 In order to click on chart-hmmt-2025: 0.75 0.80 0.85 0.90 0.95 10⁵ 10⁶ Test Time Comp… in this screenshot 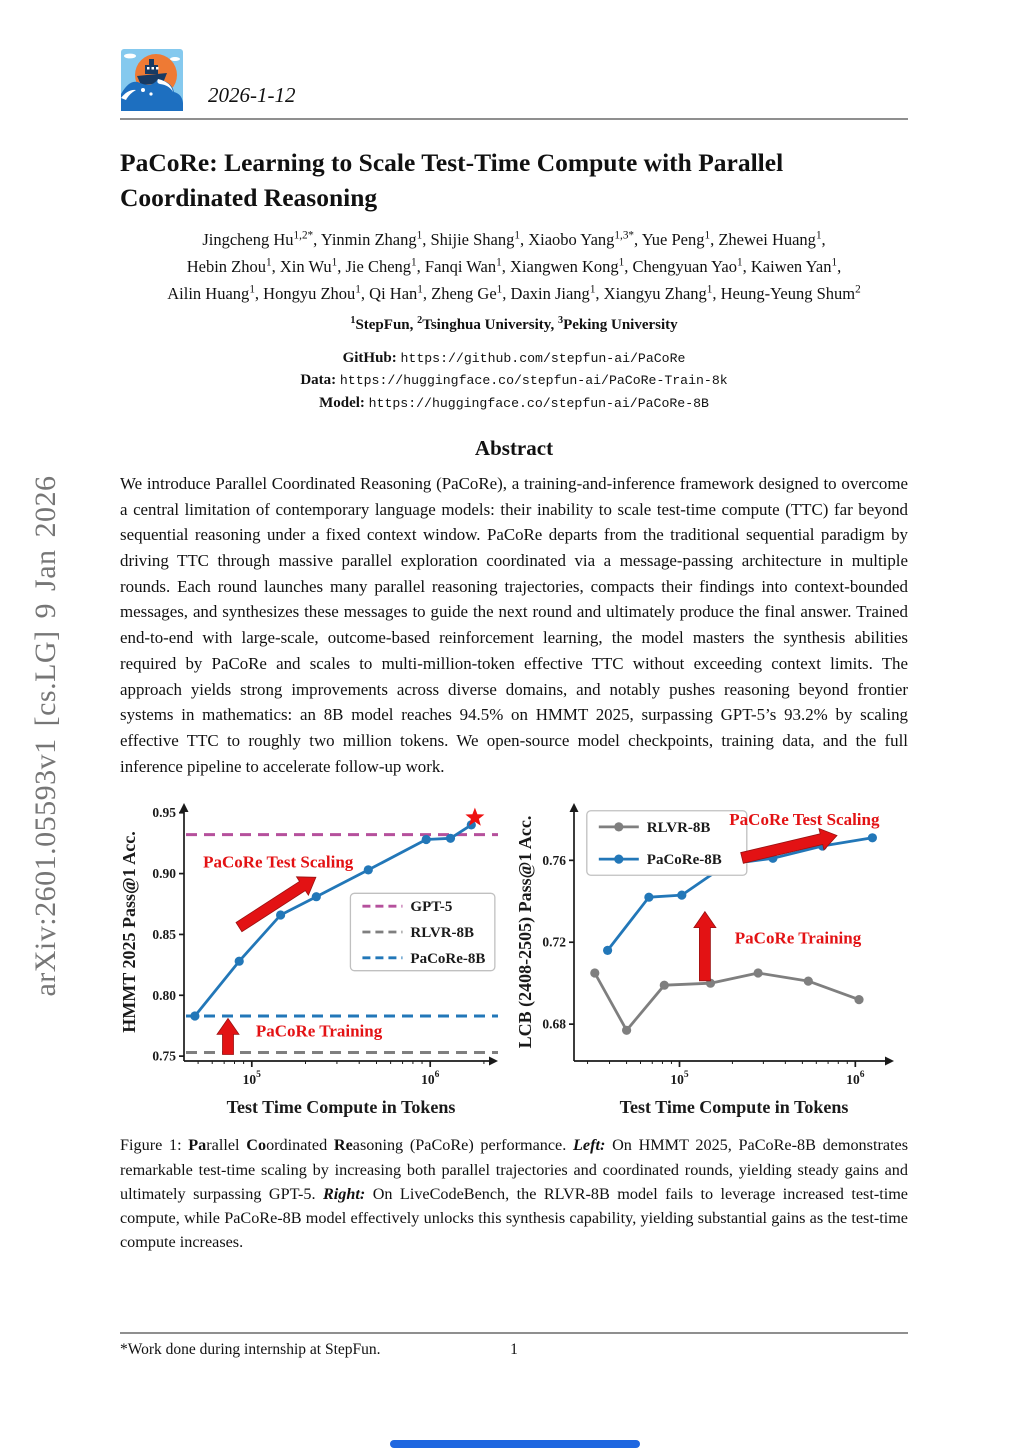, I will do `click(309, 960)`.